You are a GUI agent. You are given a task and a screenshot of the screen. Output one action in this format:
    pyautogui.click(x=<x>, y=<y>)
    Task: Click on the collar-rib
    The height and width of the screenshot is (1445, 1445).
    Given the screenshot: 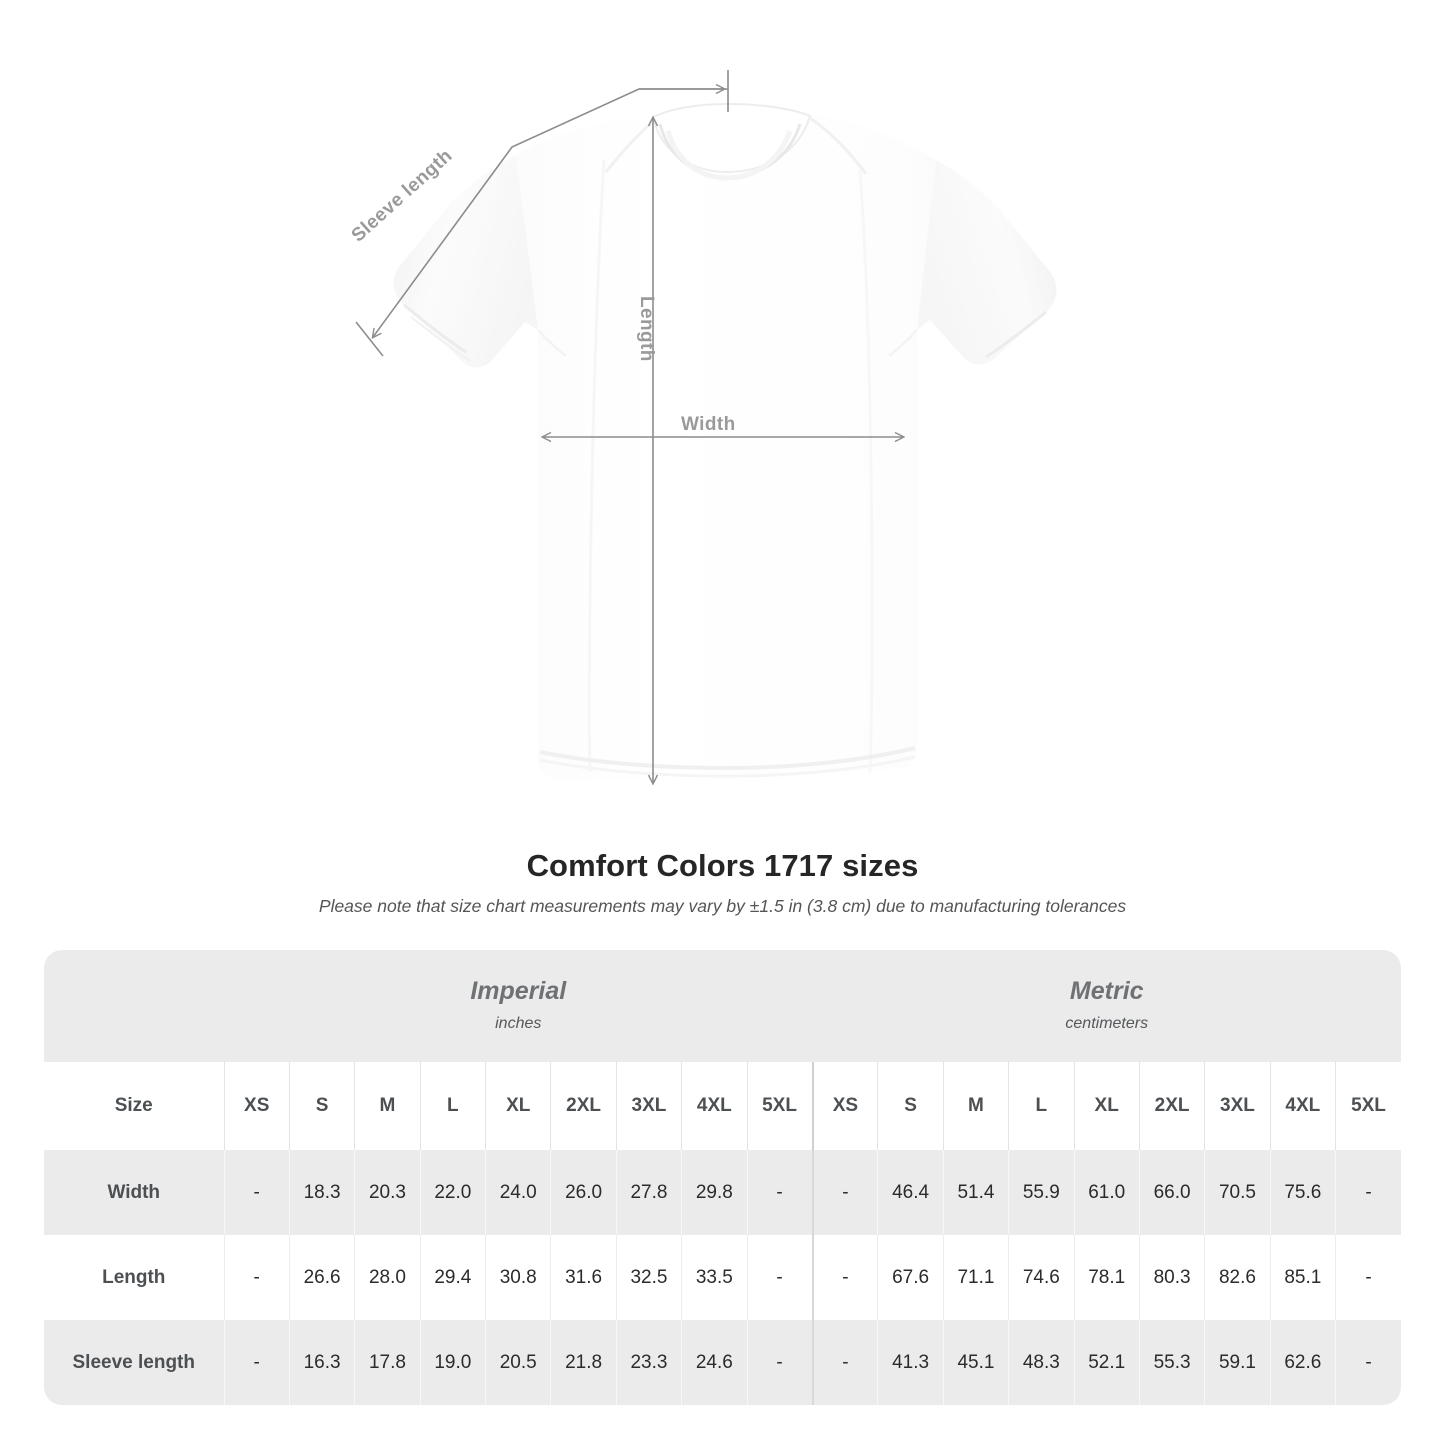 What is the action you would take?
    pyautogui.click(x=729, y=155)
    